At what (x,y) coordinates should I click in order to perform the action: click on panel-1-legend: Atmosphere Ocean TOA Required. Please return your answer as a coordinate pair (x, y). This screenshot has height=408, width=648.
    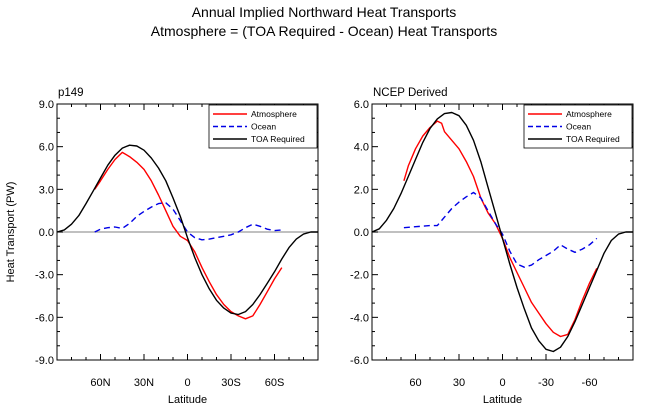
    Looking at the image, I should click on (263, 126).